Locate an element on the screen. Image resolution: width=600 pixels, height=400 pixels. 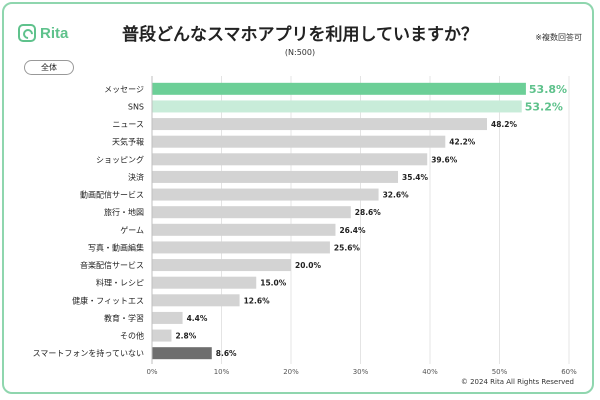
category-label: 料理・レシピ is located at coordinates (120, 283).